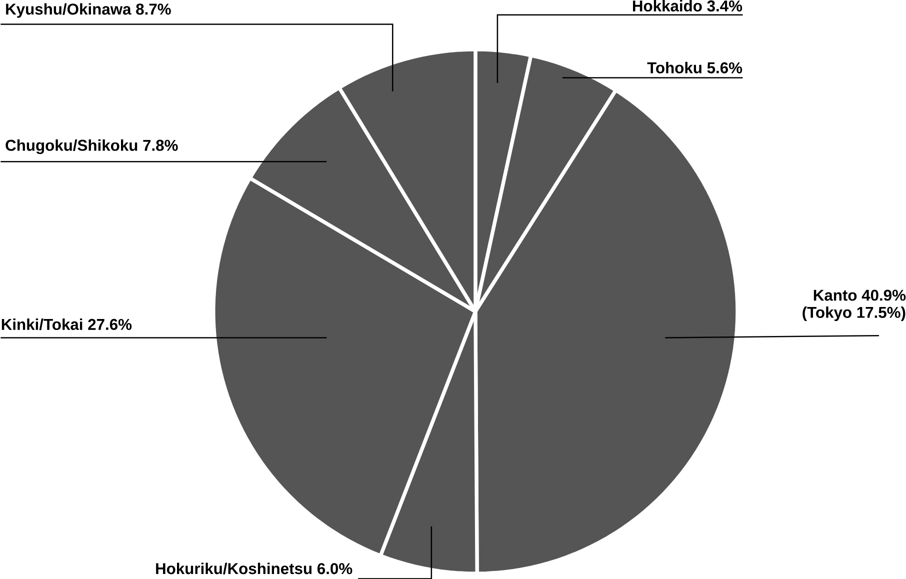 This screenshot has width=906, height=579. I want to click on slice-label: Kinki/Tokai, so click(42, 324).